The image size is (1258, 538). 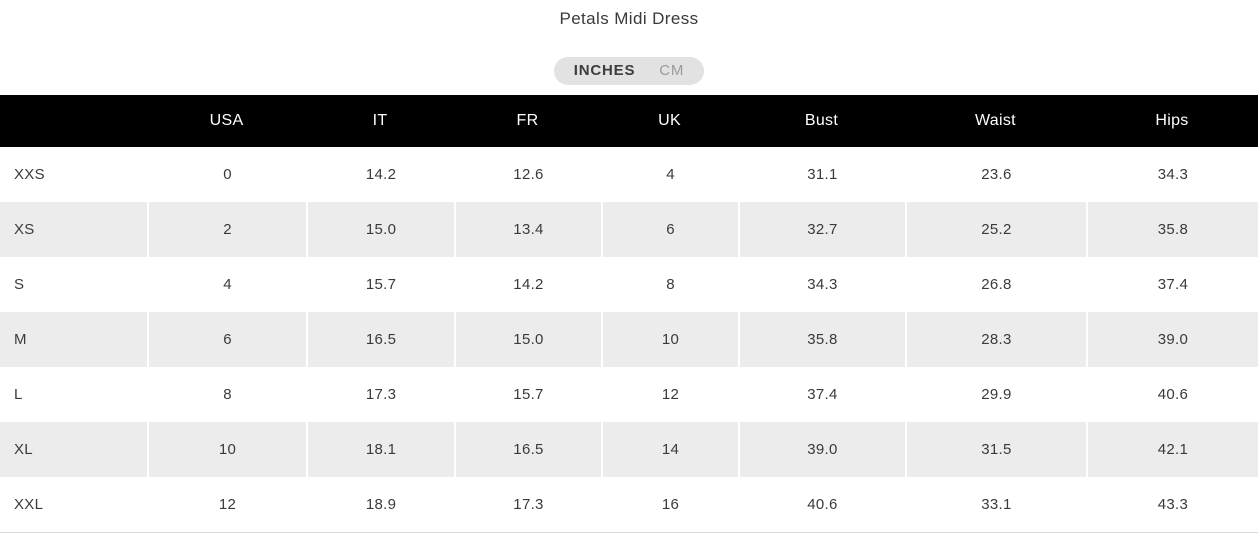 What do you see at coordinates (227, 339) in the screenshot?
I see `cell-usa: 6` at bounding box center [227, 339].